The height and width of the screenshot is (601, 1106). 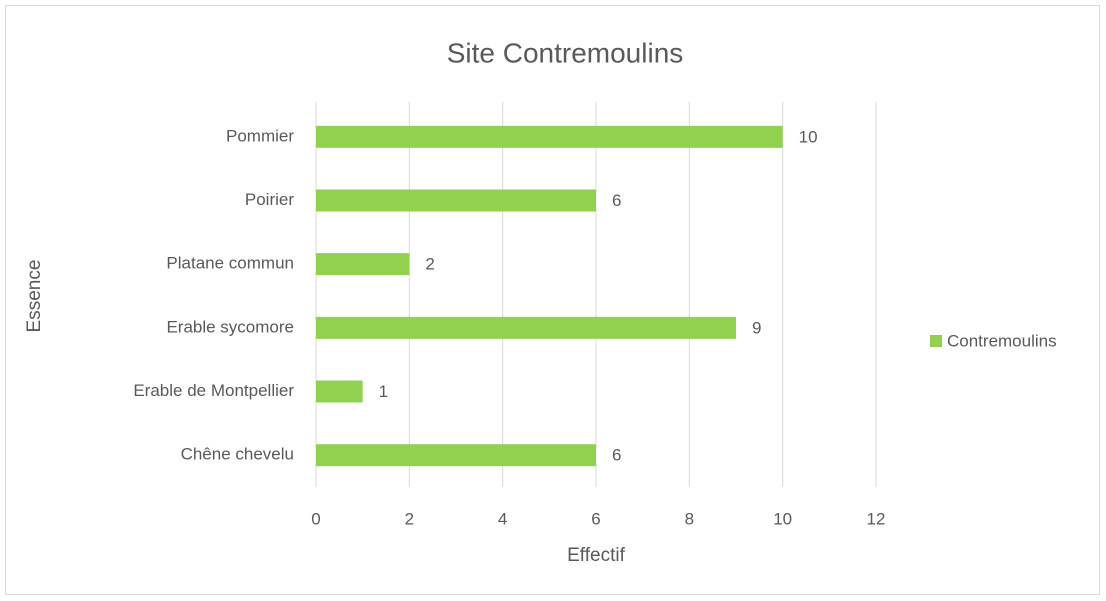 I want to click on y-tick-label: Poirier, so click(x=269, y=199).